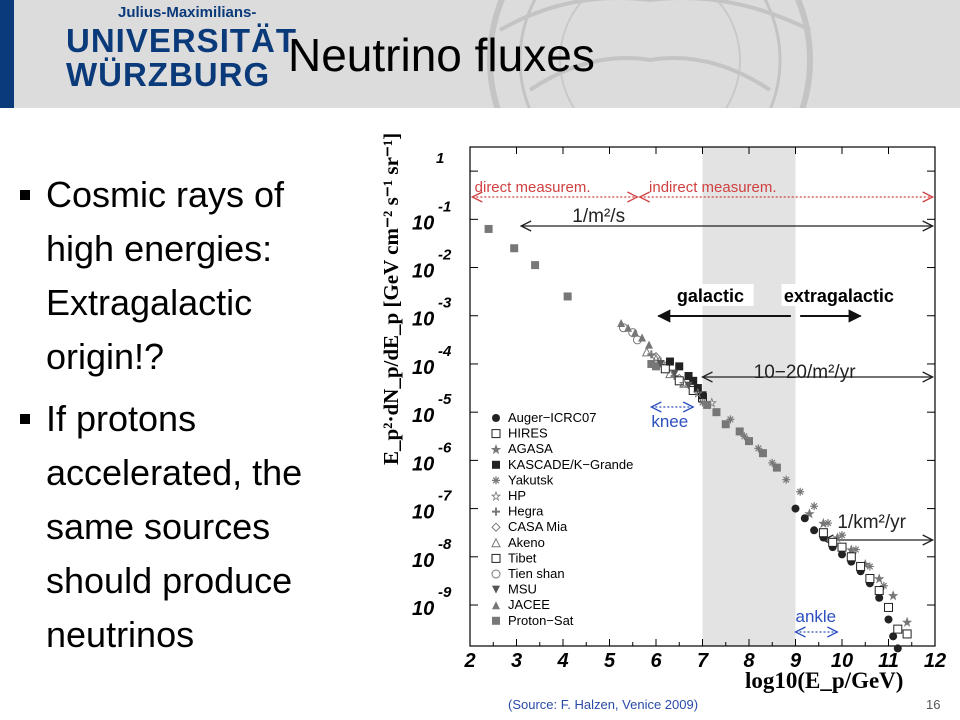 The height and width of the screenshot is (720, 960). Describe the element at coordinates (664, 316) in the screenshot. I see `galactic-arrow-head` at that location.